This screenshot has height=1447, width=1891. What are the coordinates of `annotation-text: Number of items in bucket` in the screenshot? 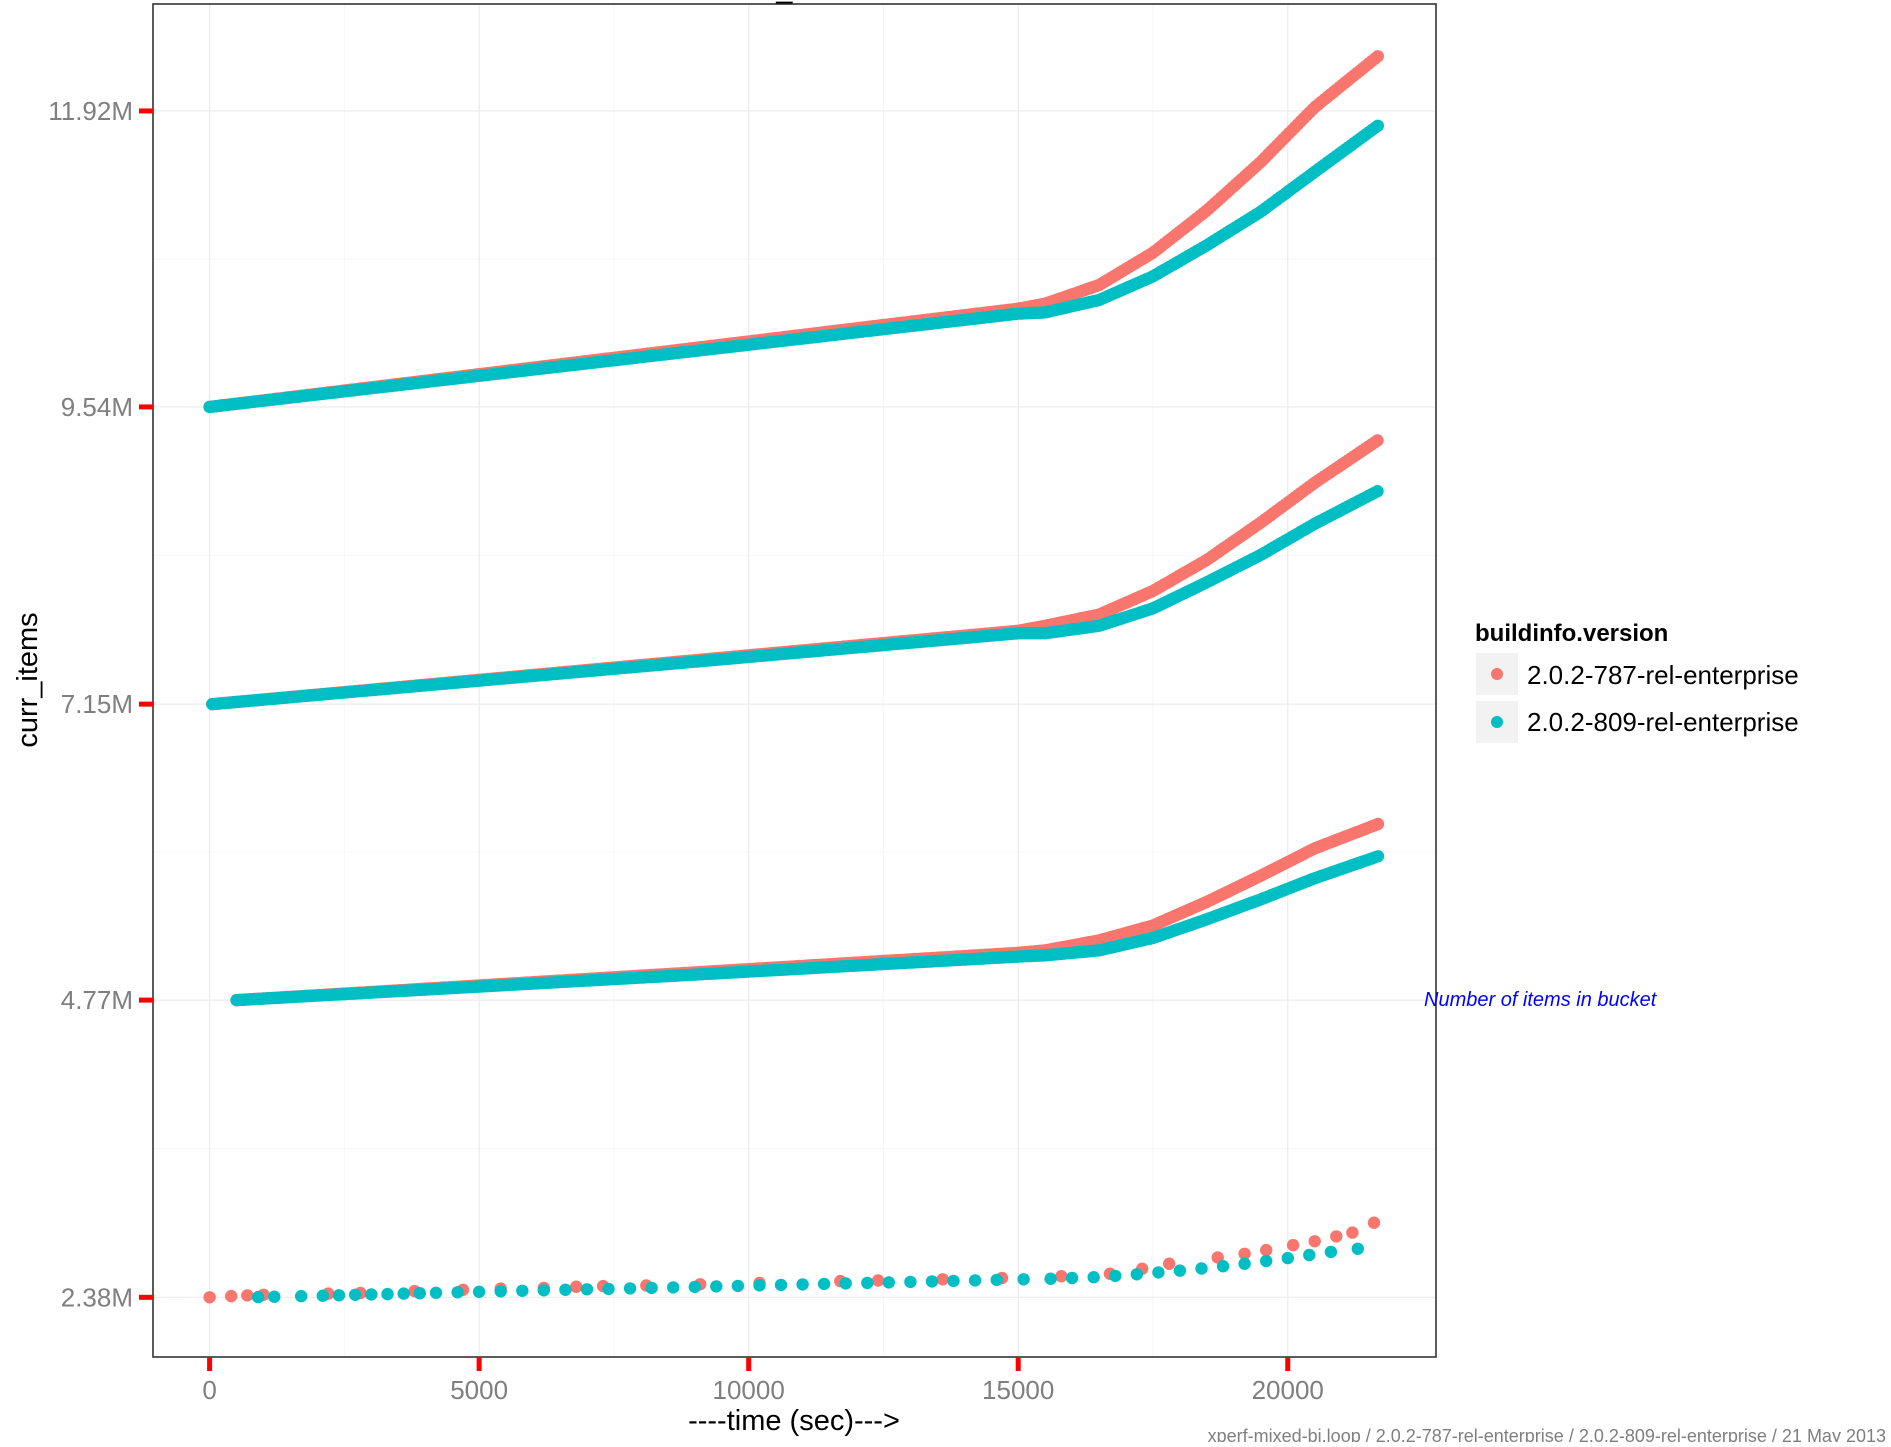 It's located at (1541, 1000).